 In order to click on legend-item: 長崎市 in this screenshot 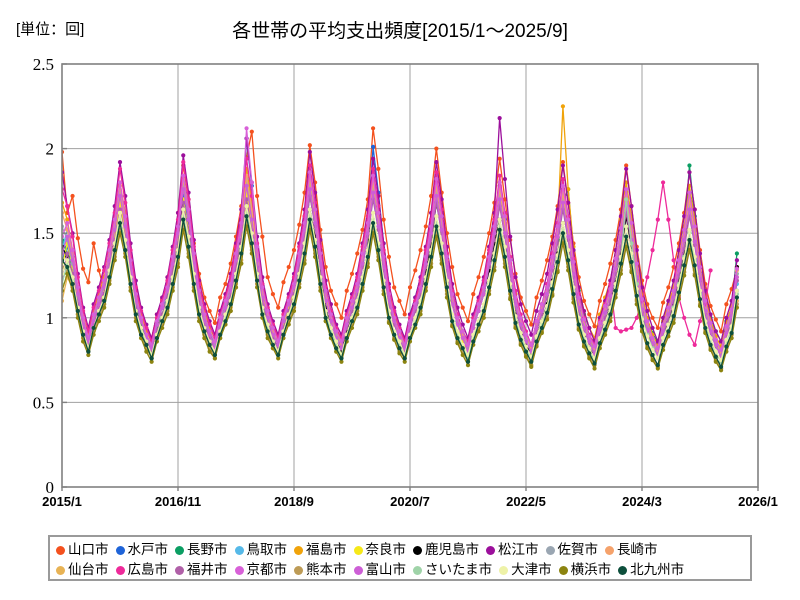, I will do `click(631, 550)`.